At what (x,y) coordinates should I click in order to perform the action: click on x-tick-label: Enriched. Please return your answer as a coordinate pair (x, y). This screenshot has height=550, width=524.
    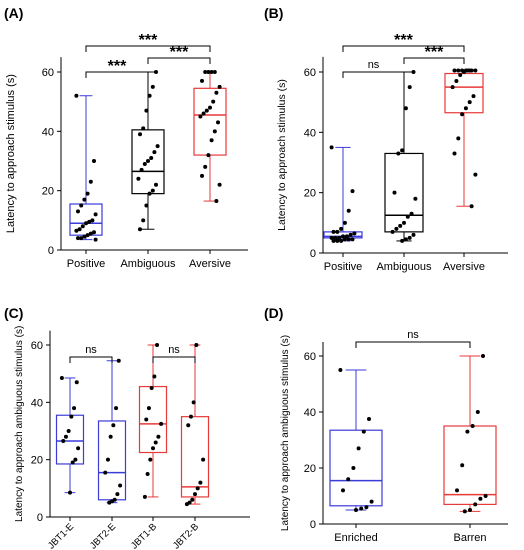
    Looking at the image, I should click on (355, 538).